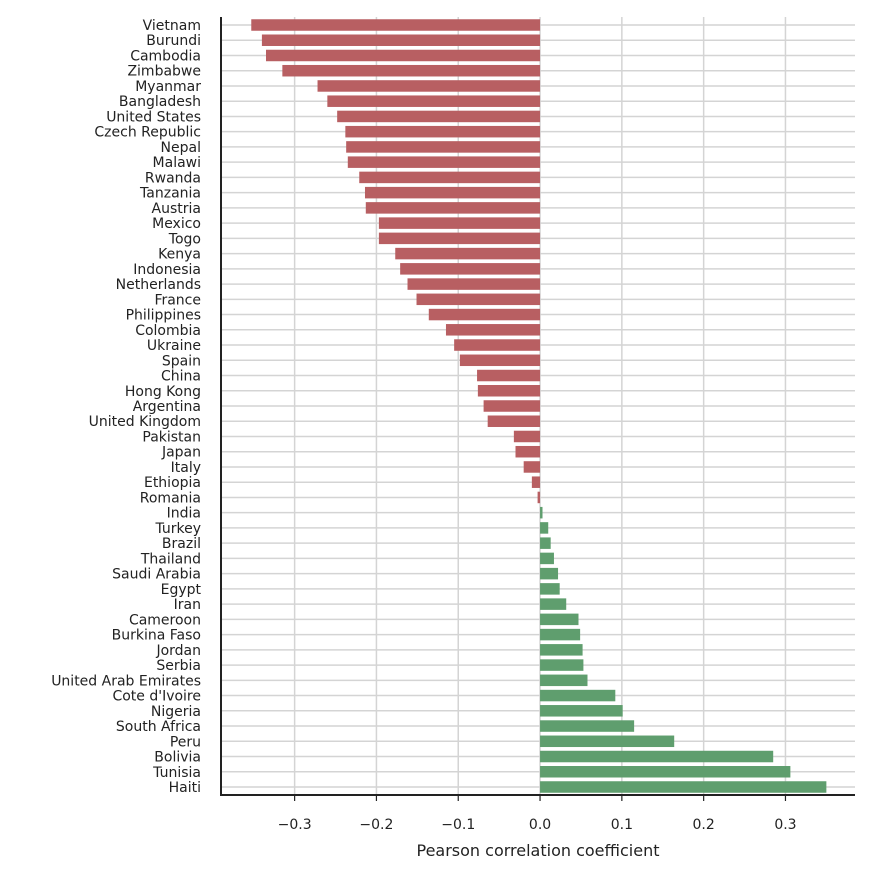 The image size is (872, 877). I want to click on y-tick-label: Pakistan, so click(171, 437).